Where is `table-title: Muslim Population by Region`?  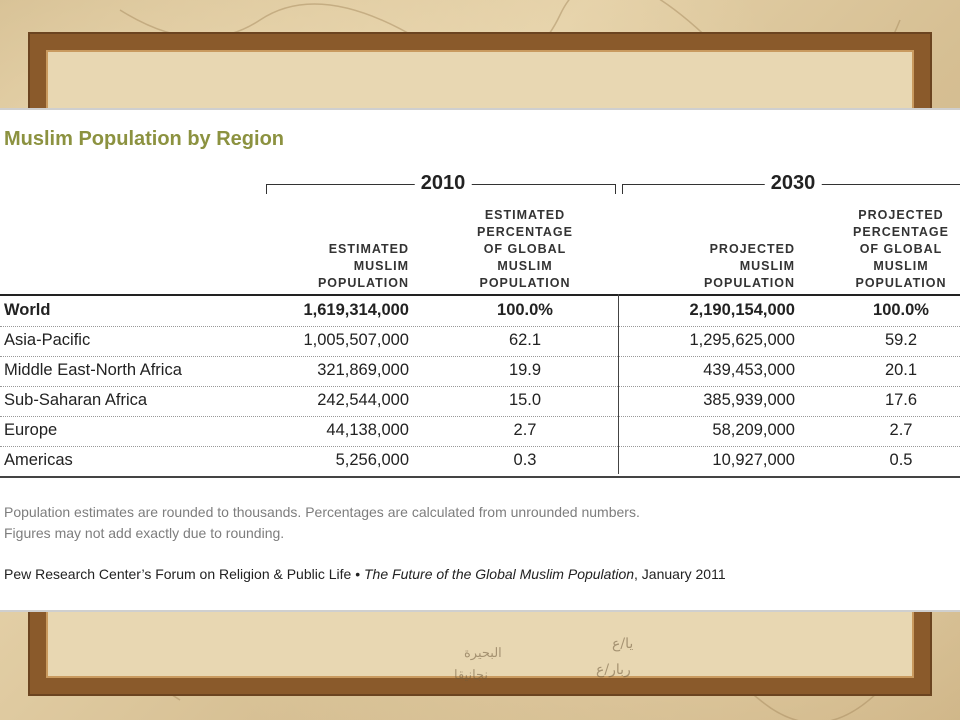 table-title: Muslim Population by Region is located at coordinates (144, 139).